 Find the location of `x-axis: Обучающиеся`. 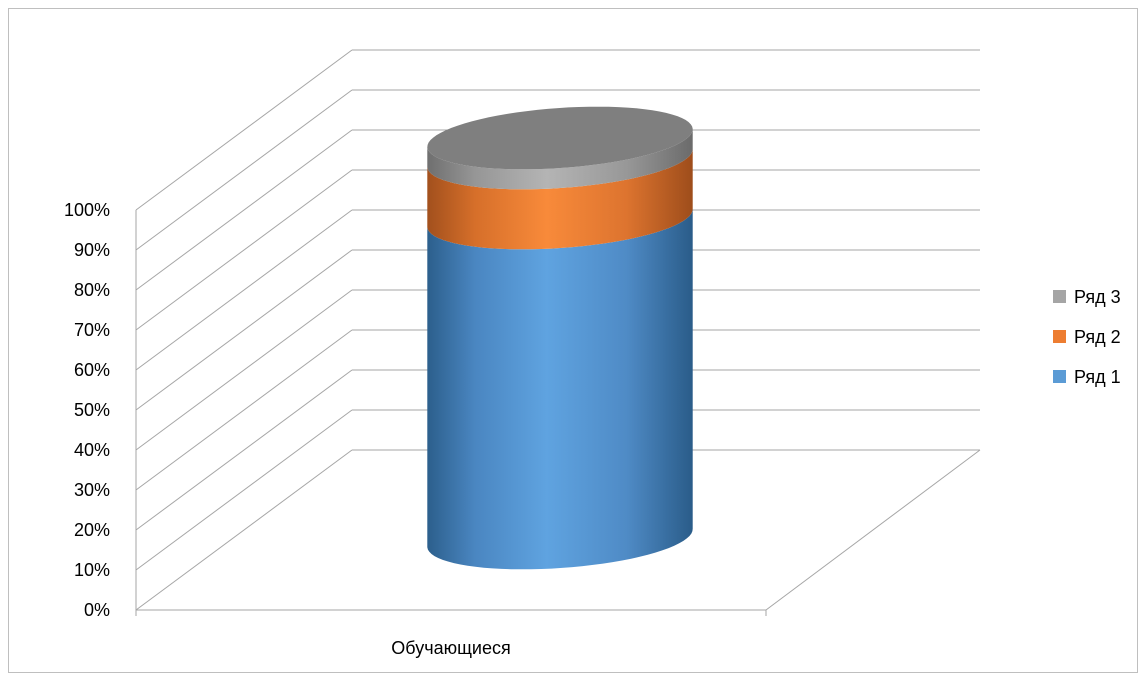

x-axis: Обучающиеся is located at coordinates (450, 648).